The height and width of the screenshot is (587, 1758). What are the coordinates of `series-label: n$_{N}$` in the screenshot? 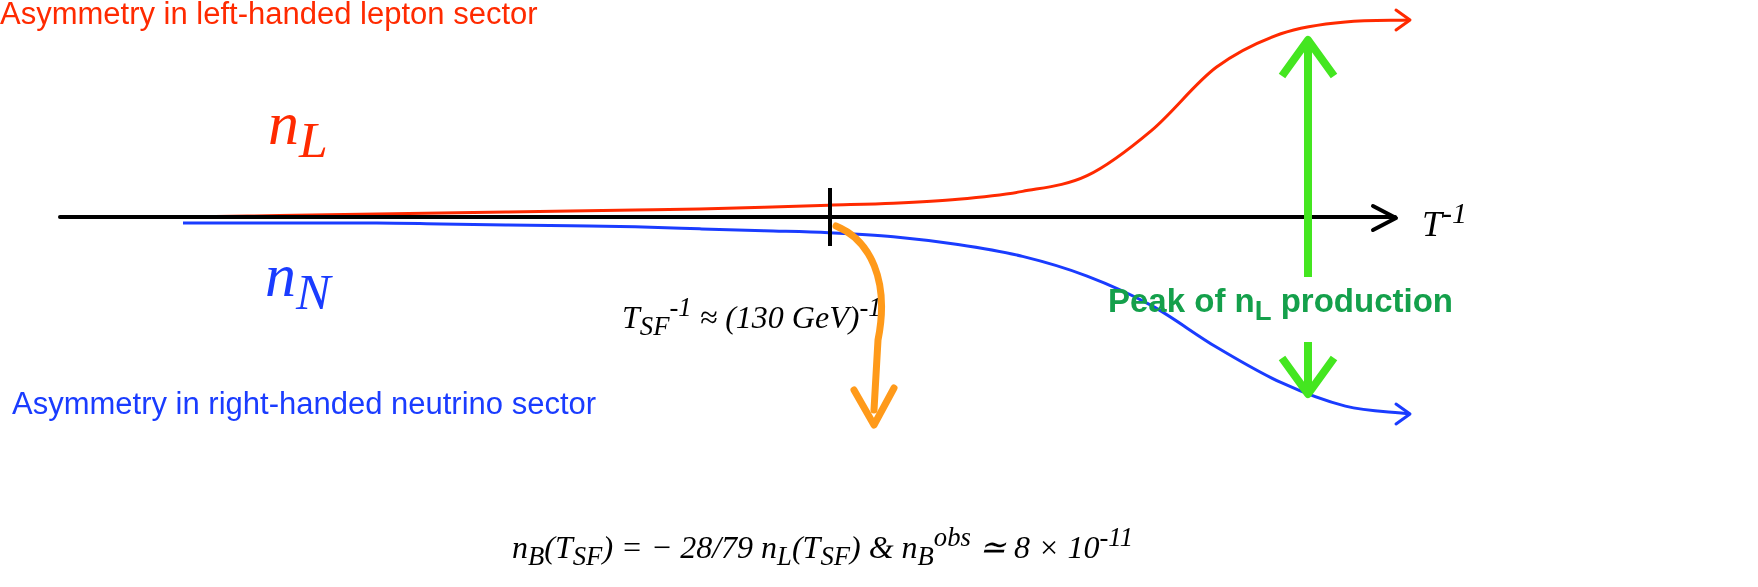 It's located at (298, 281).